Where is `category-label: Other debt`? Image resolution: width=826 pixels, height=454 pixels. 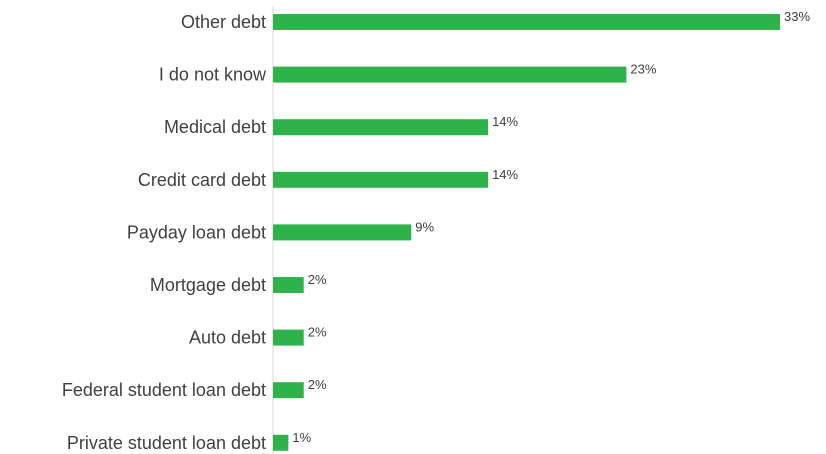
category-label: Other debt is located at coordinates (223, 22).